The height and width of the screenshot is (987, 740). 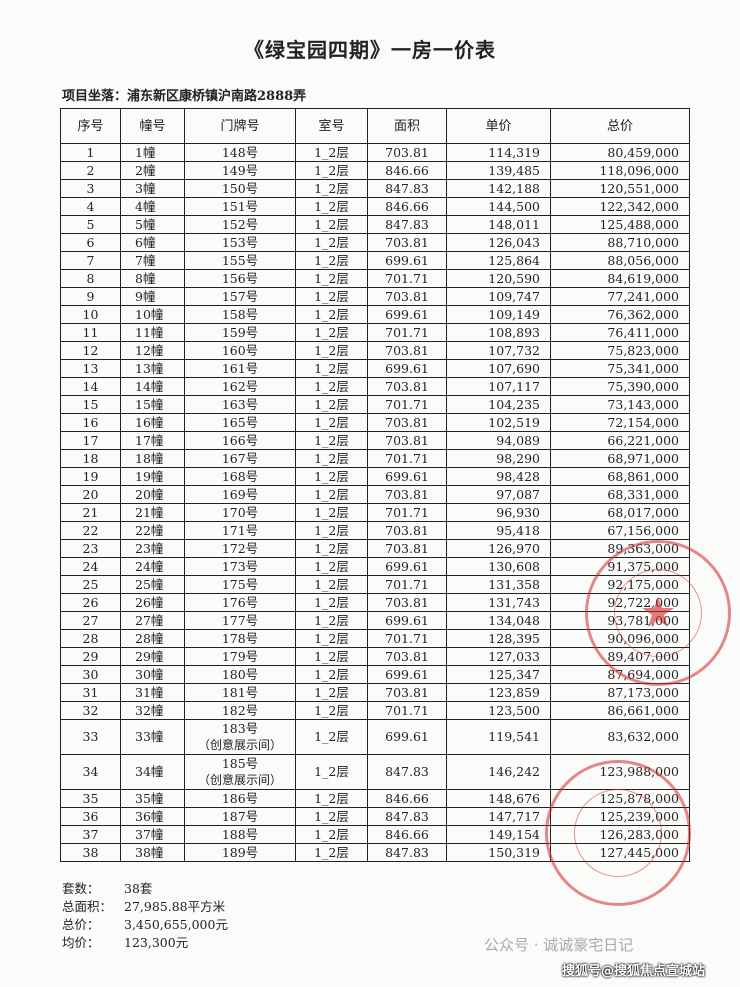 I want to click on table-cell: 159号, so click(x=240, y=332).